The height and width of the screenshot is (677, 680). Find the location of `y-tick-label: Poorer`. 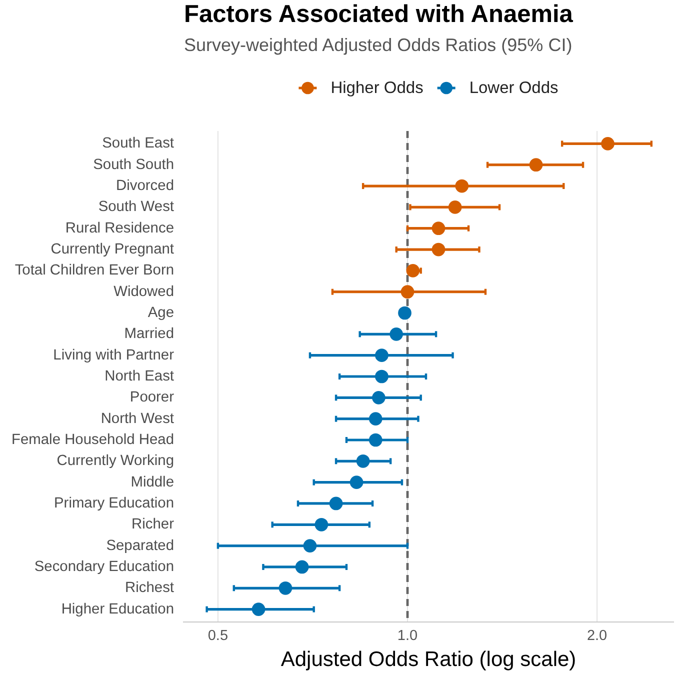

y-tick-label: Poorer is located at coordinates (152, 398).